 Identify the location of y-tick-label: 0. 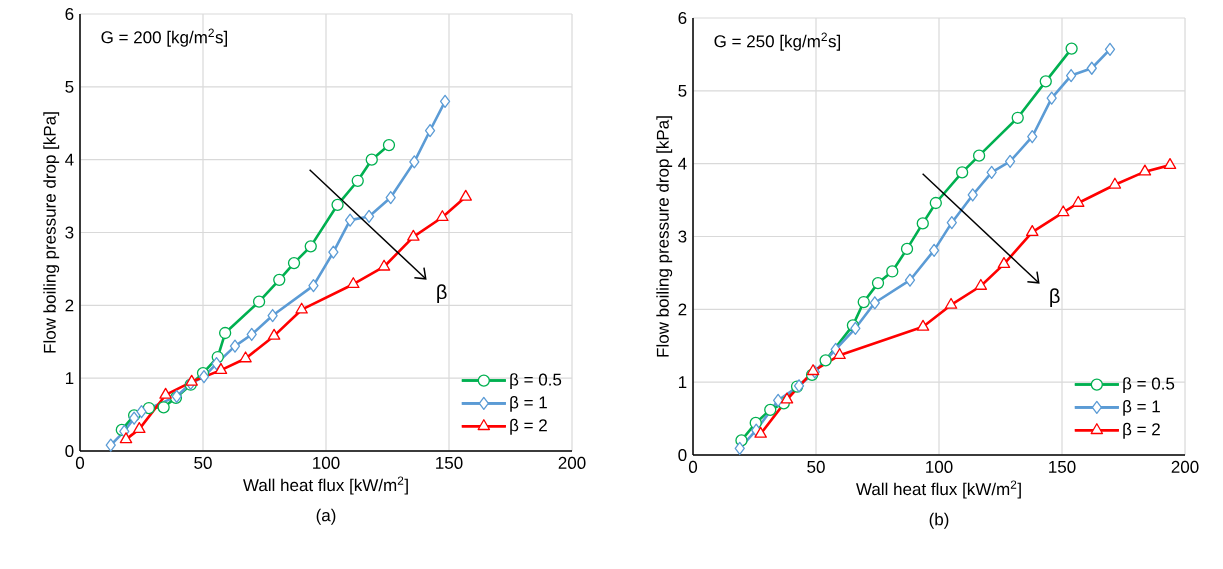
(69, 451).